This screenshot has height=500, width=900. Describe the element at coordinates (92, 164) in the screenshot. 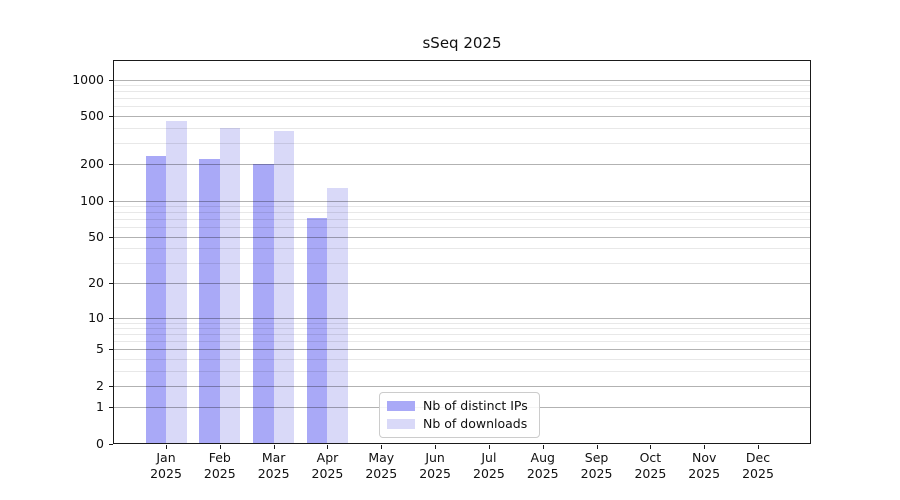

I see `y-tick-label: 200` at that location.